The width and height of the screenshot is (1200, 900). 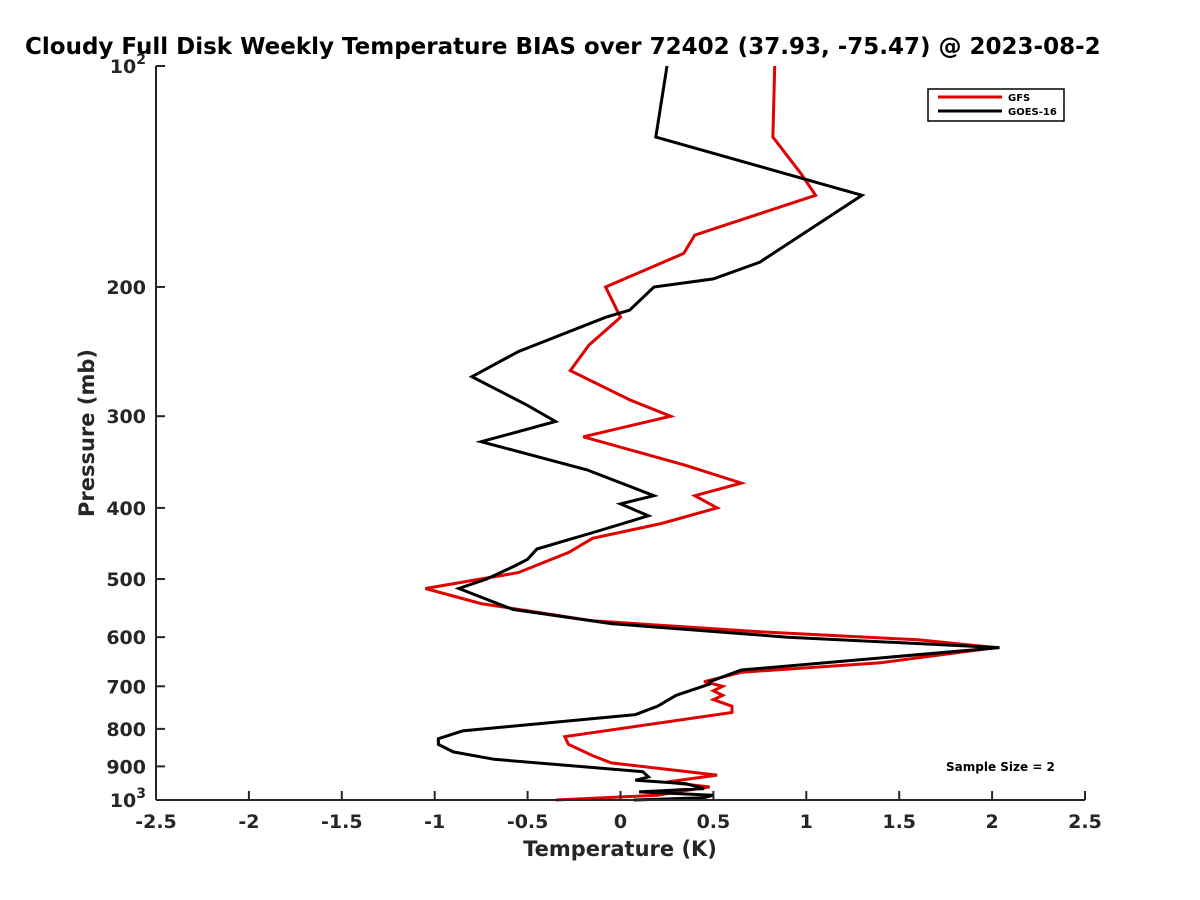 I want to click on y-tick-label-base: 400, so click(x=126, y=509).